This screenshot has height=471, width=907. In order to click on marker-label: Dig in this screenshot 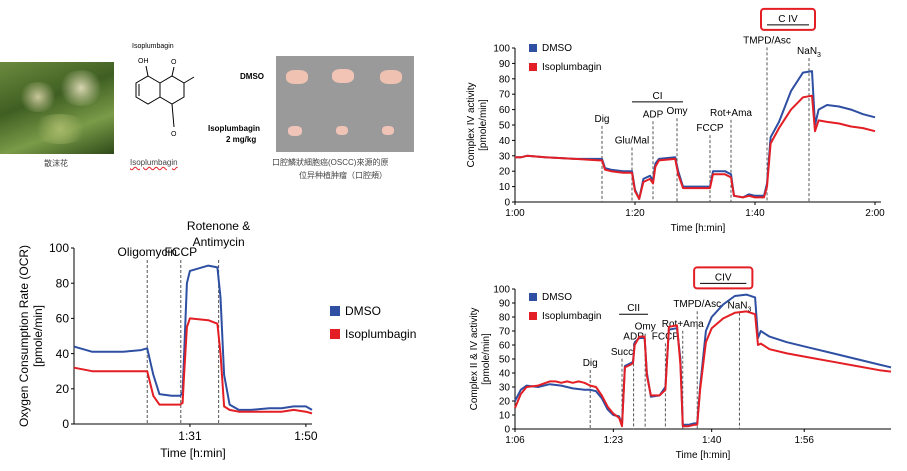, I will do `click(590, 363)`.